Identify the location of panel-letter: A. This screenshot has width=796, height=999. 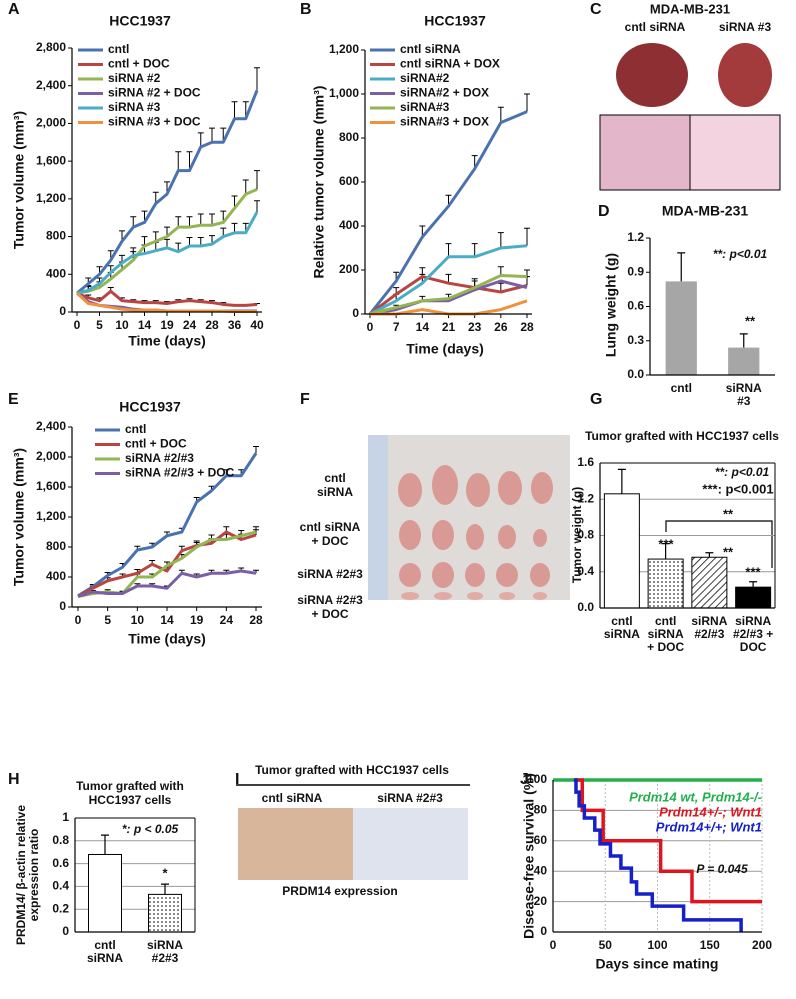
(14, 9).